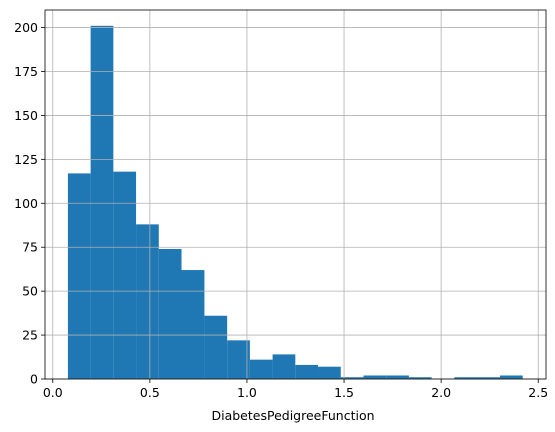 Image resolution: width=555 pixels, height=432 pixels. What do you see at coordinates (441, 392) in the screenshot?
I see `x-tick-label: 2.0` at bounding box center [441, 392].